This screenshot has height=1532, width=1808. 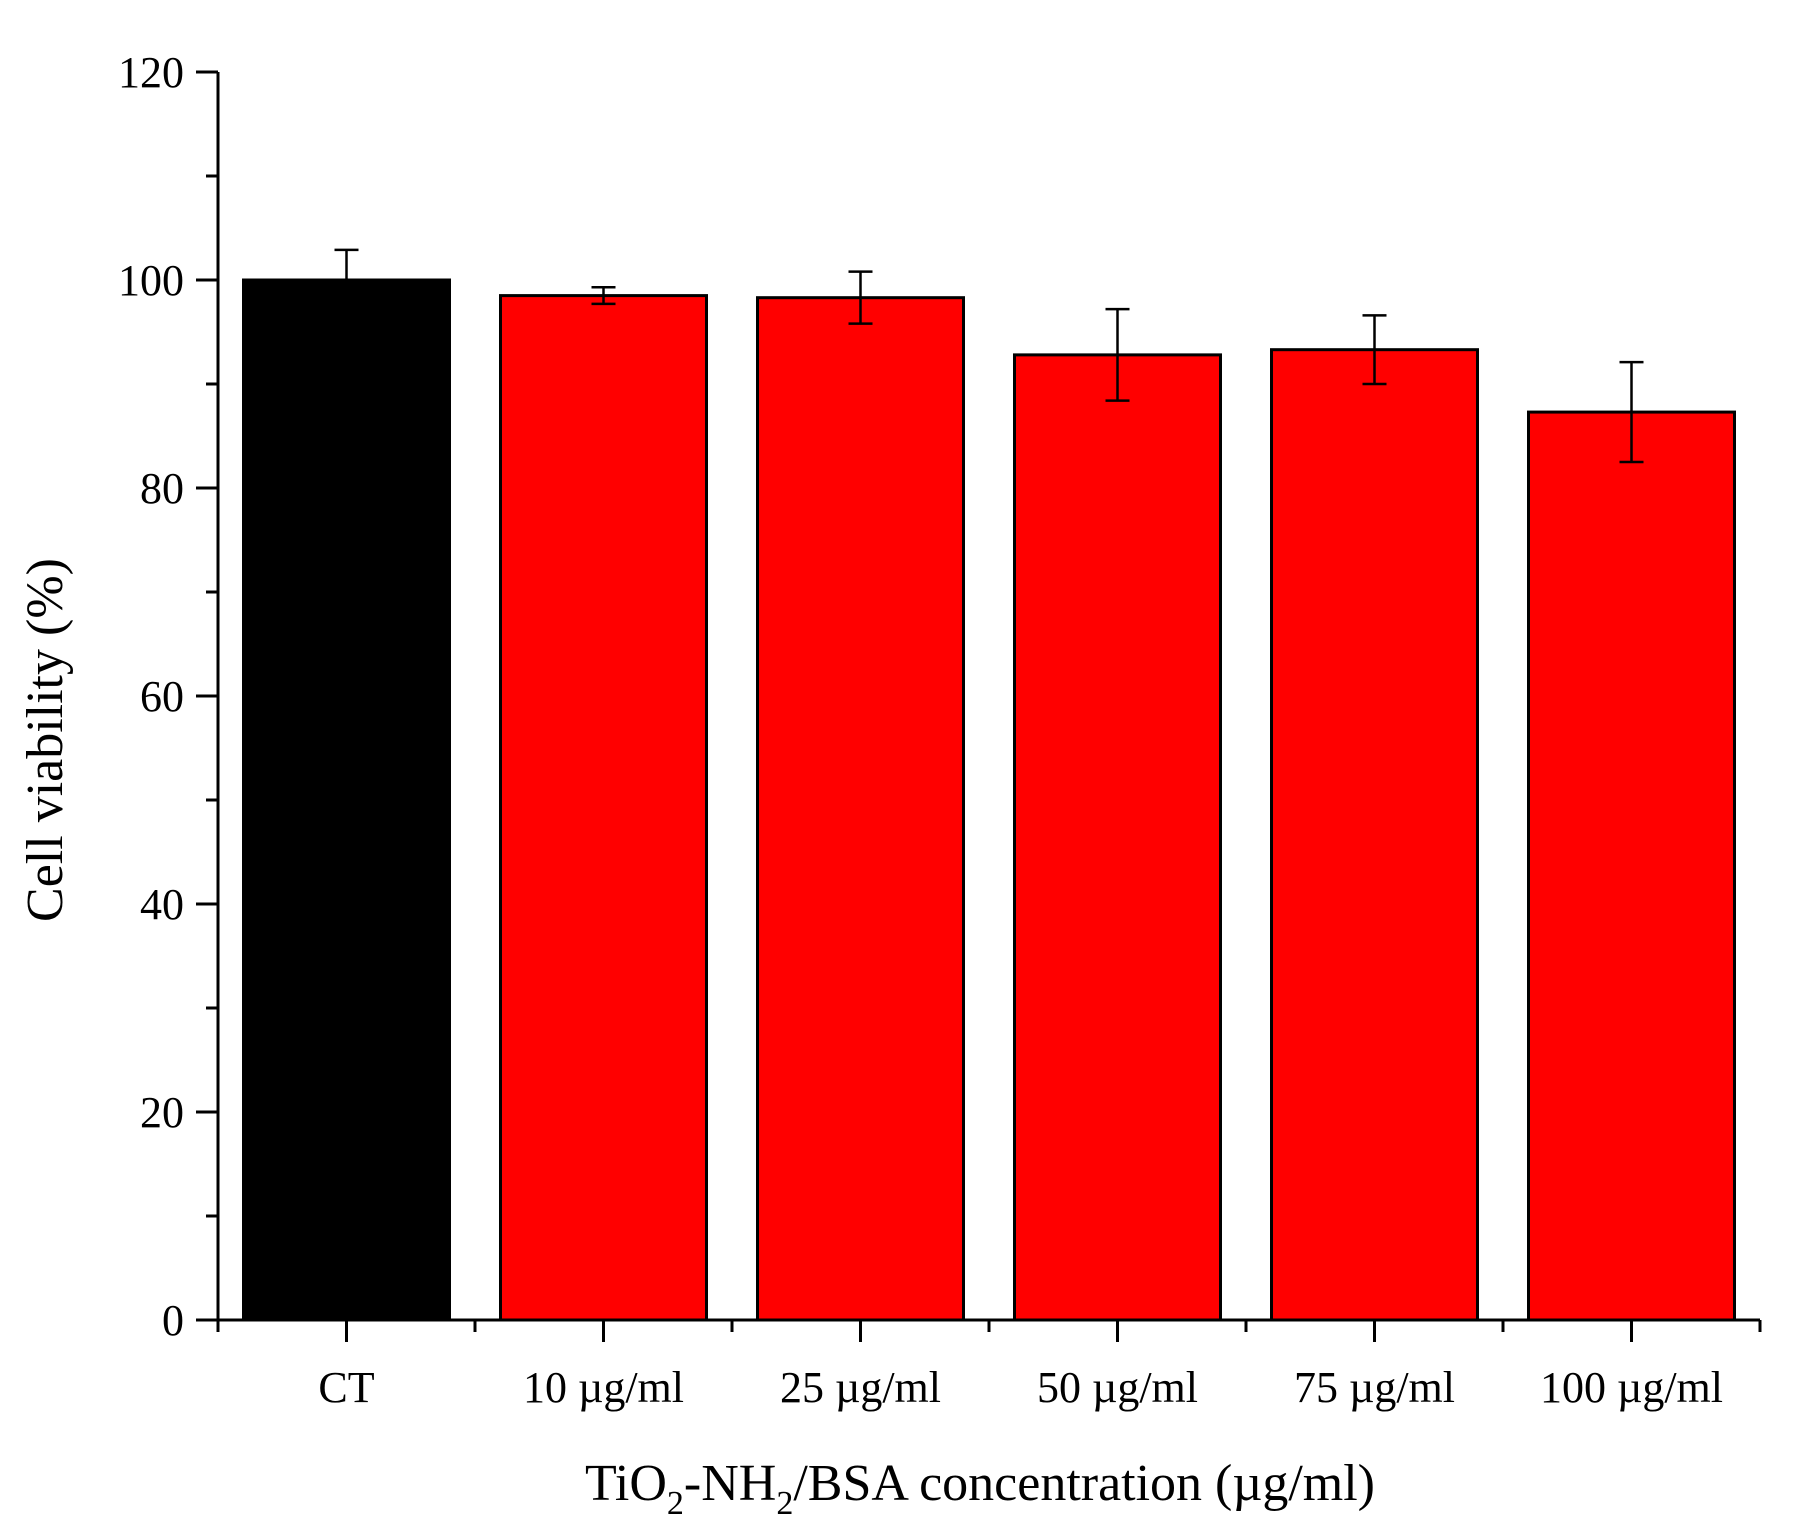 I want to click on x-tick-label: 10 µg/ml, so click(x=603, y=1387).